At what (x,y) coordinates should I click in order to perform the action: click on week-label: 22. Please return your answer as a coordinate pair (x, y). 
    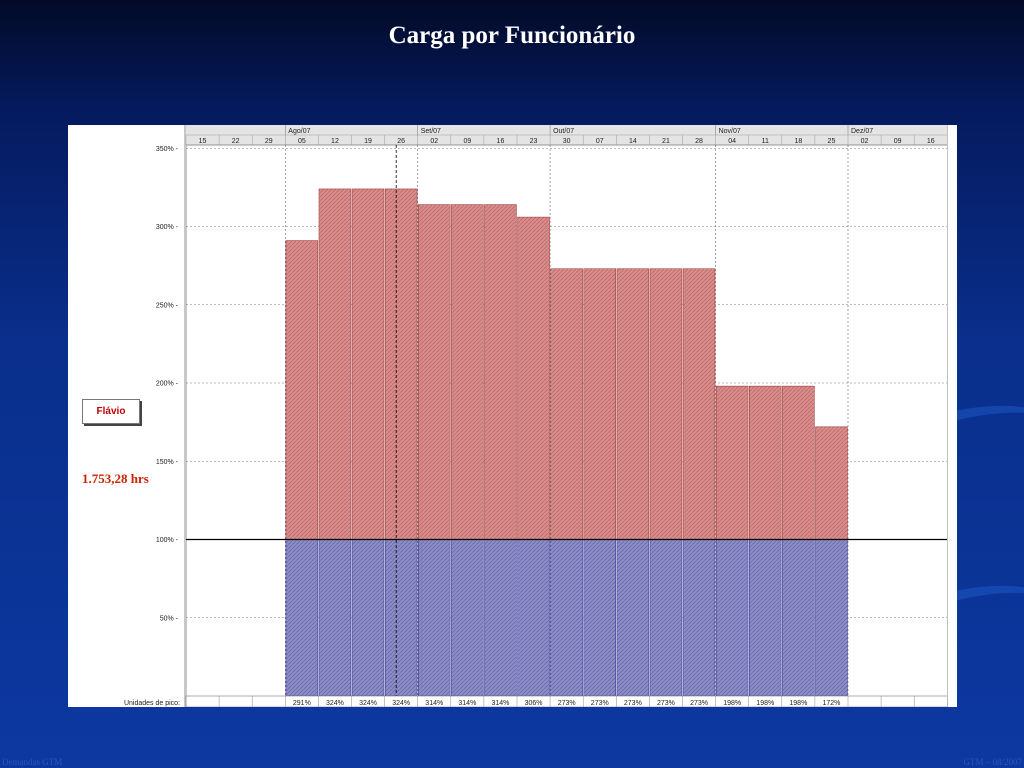
    Looking at the image, I should click on (236, 141).